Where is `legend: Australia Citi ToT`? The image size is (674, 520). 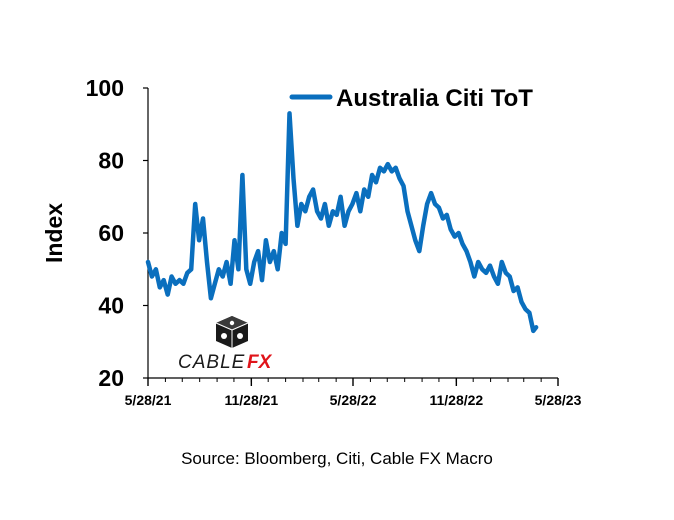 legend: Australia Citi ToT is located at coordinates (411, 98).